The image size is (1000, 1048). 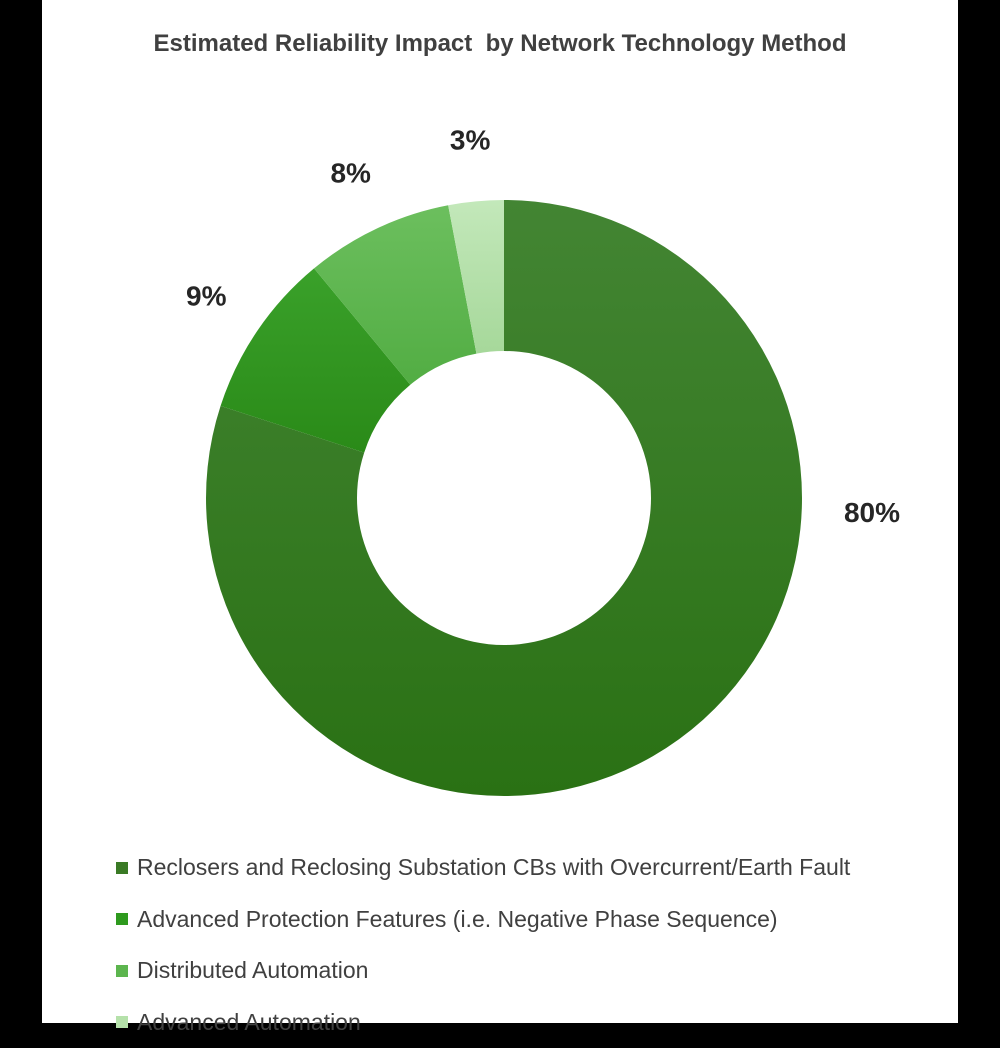 I want to click on data-label-distributed-automation: 8%, so click(x=350, y=172).